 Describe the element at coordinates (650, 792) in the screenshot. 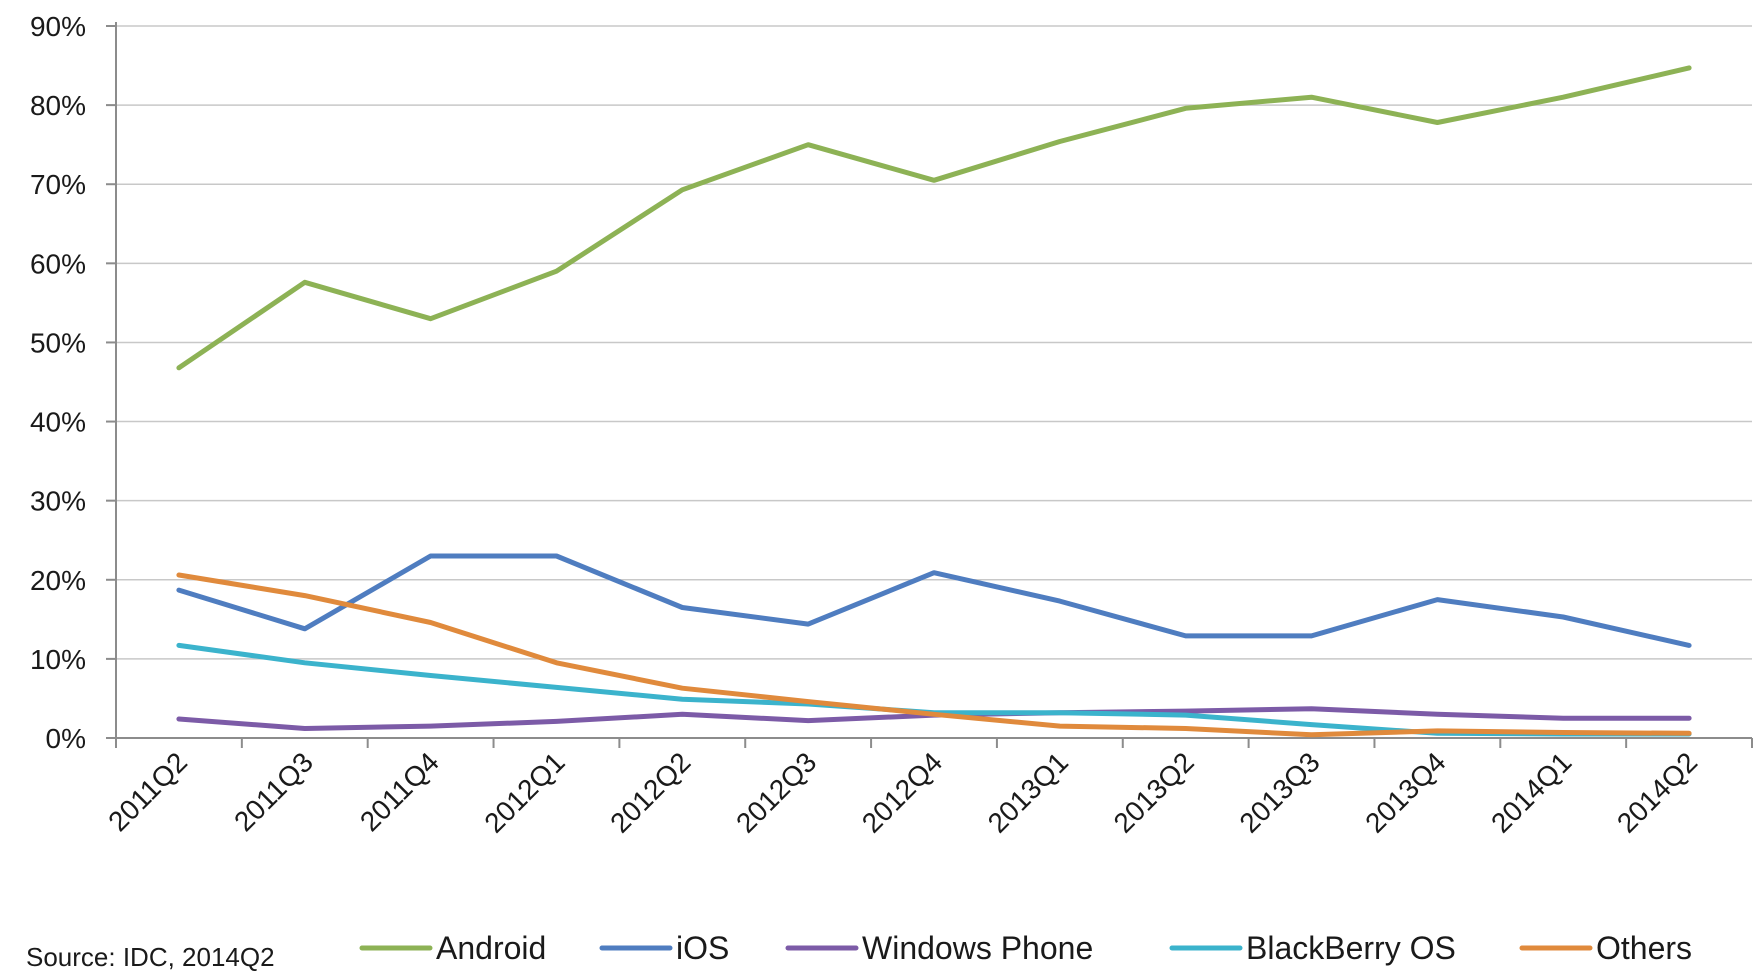

I see `x-tick-label: 2012Q2` at that location.